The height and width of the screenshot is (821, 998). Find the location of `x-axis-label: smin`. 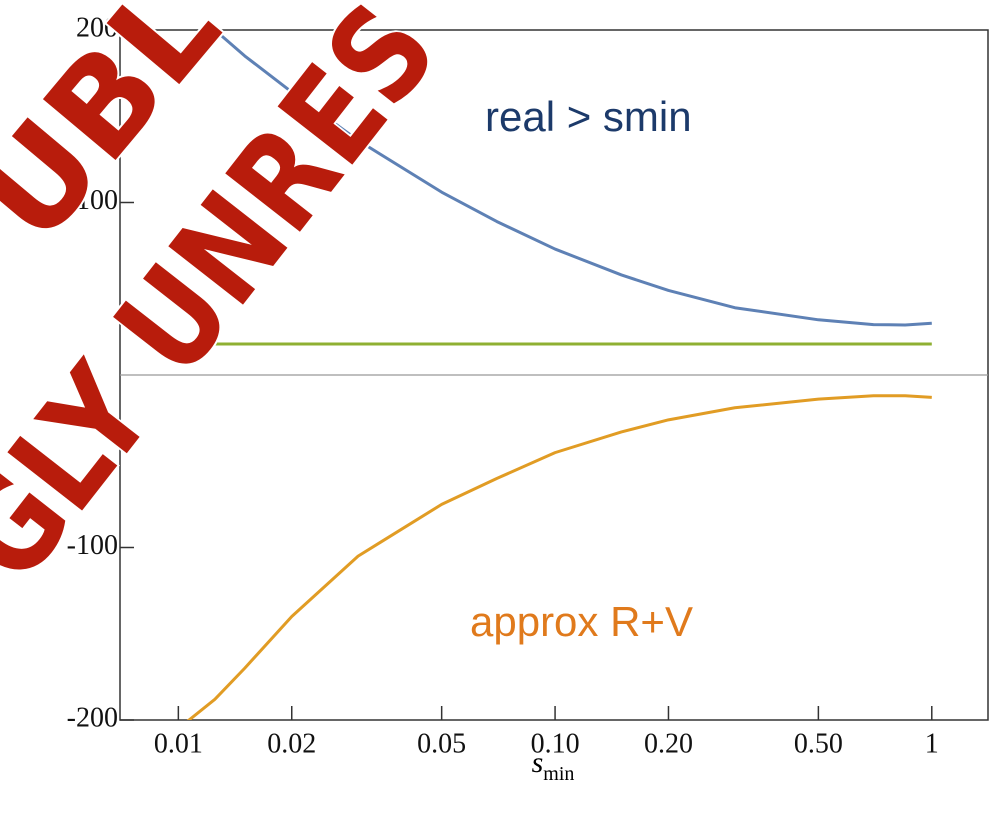

x-axis-label: smin is located at coordinates (553, 765).